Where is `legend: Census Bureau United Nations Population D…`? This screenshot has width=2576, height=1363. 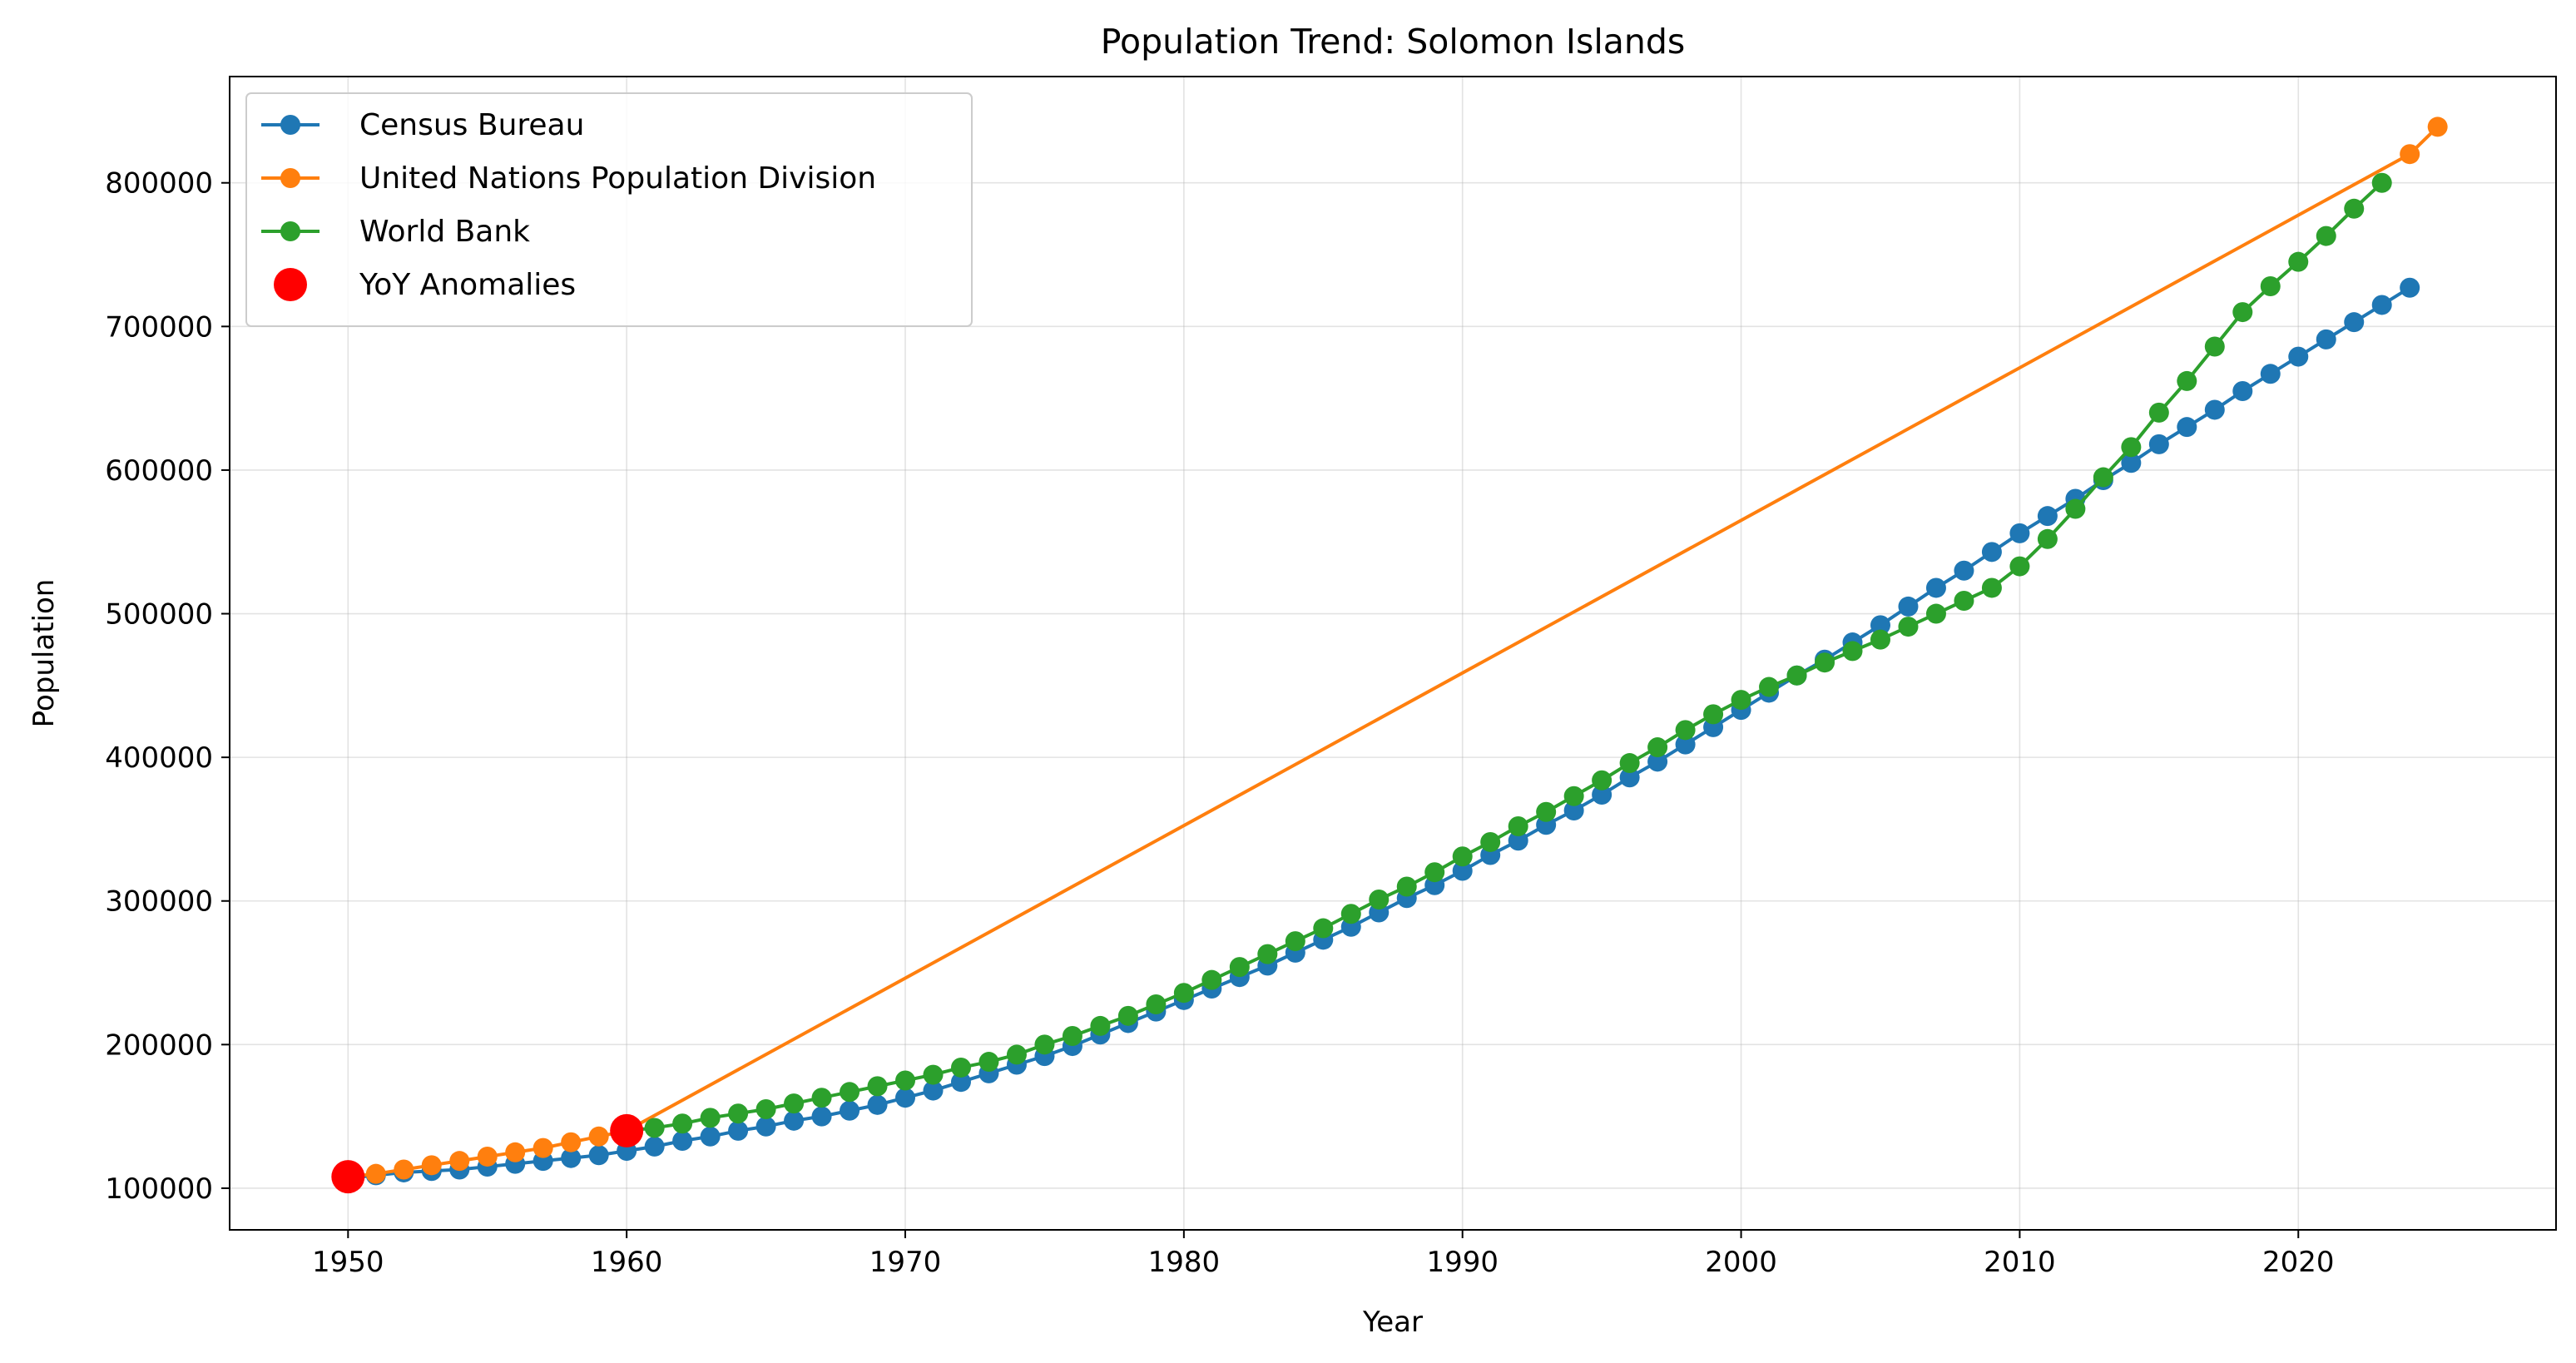 legend: Census Bureau United Nations Population D… is located at coordinates (609, 210).